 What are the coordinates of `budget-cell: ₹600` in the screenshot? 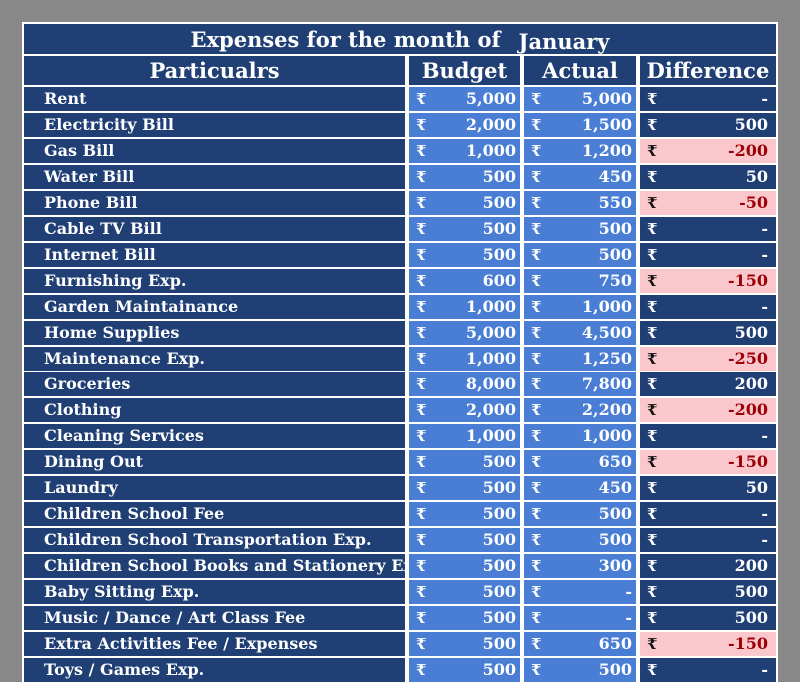 It's located at (464, 280).